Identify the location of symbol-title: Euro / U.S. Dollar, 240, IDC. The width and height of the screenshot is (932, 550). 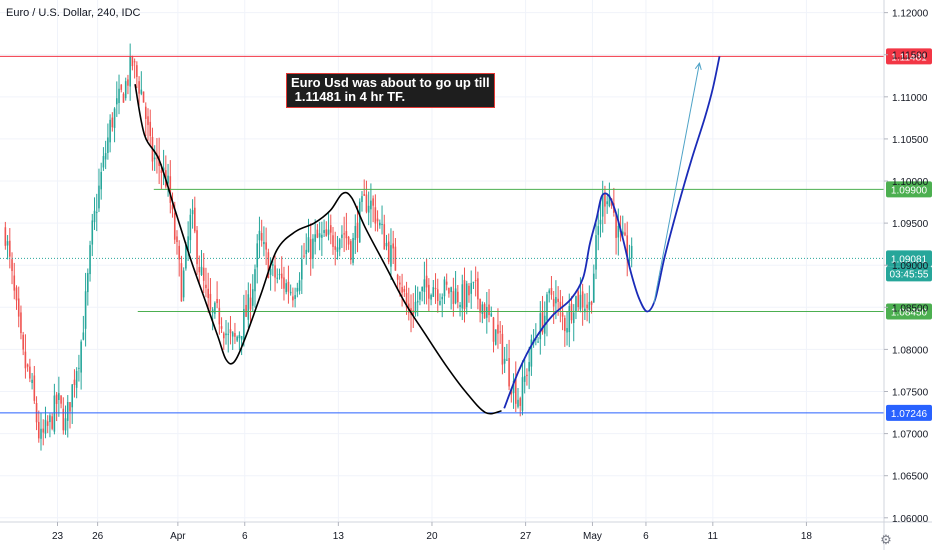
(73, 13).